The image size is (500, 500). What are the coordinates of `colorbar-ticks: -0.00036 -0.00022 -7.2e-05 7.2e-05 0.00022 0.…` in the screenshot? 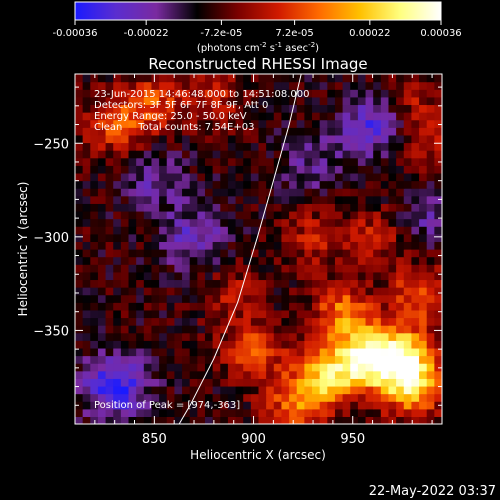 It's located at (257, 29).